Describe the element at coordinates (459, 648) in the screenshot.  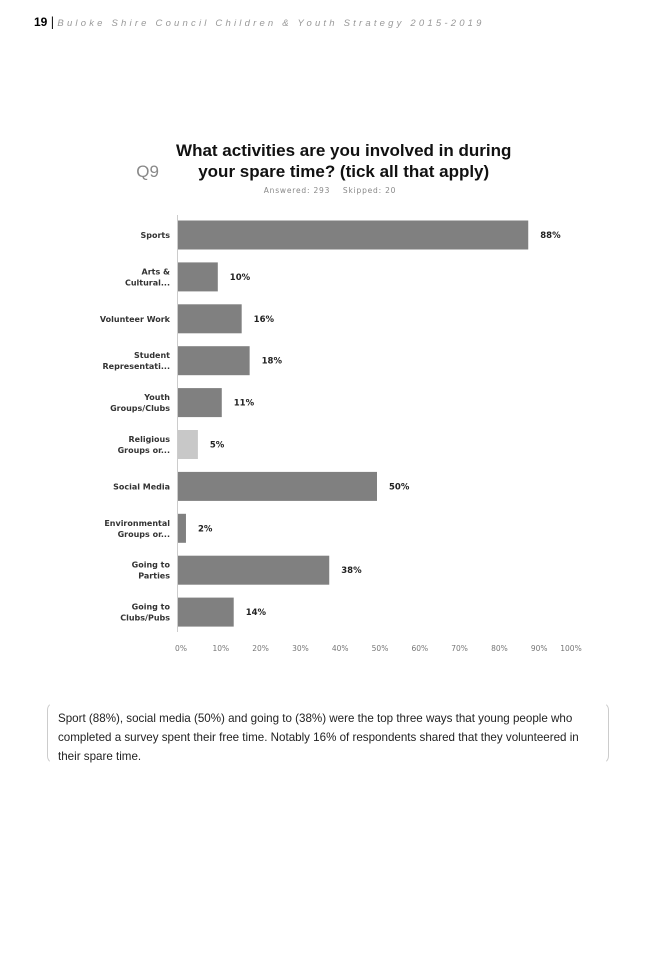
I see `x-tick-label: 70%` at that location.